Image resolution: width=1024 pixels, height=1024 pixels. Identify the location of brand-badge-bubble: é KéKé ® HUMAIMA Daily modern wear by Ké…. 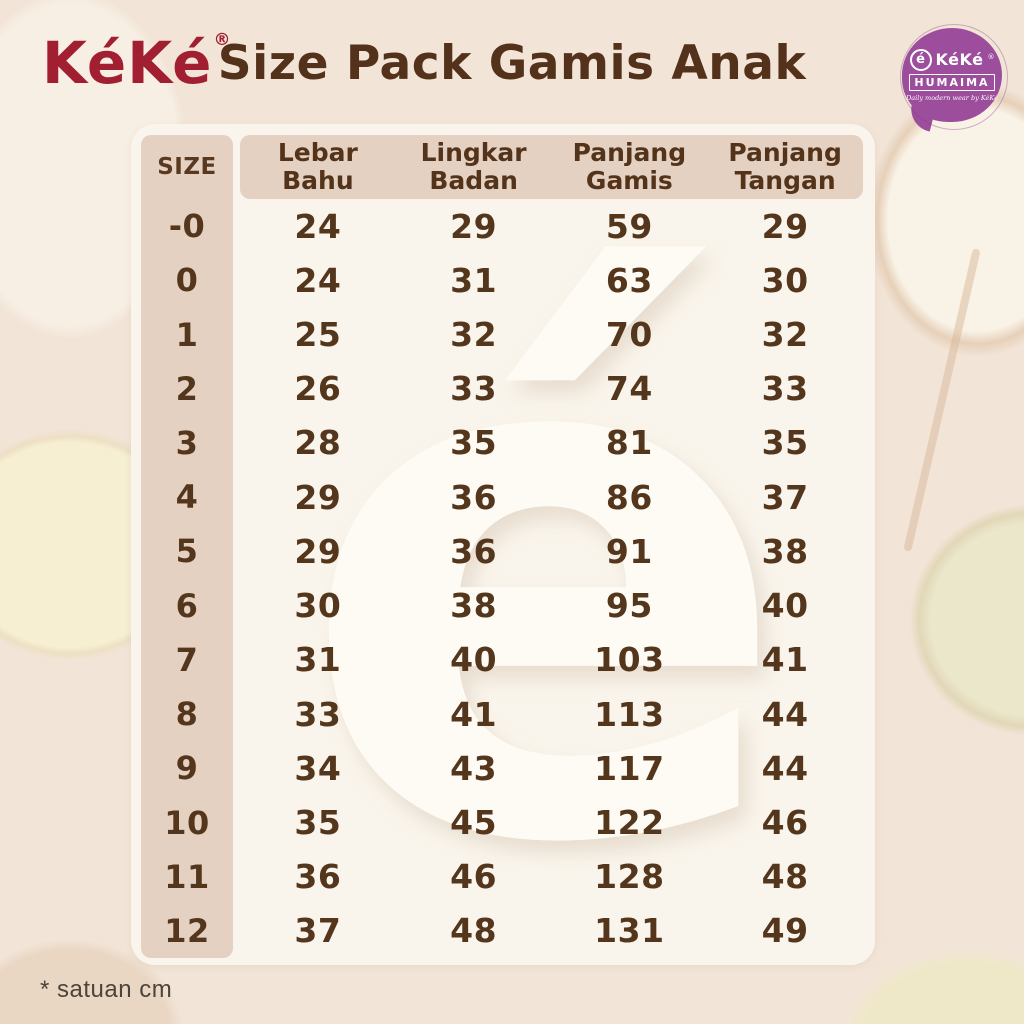
(954, 77).